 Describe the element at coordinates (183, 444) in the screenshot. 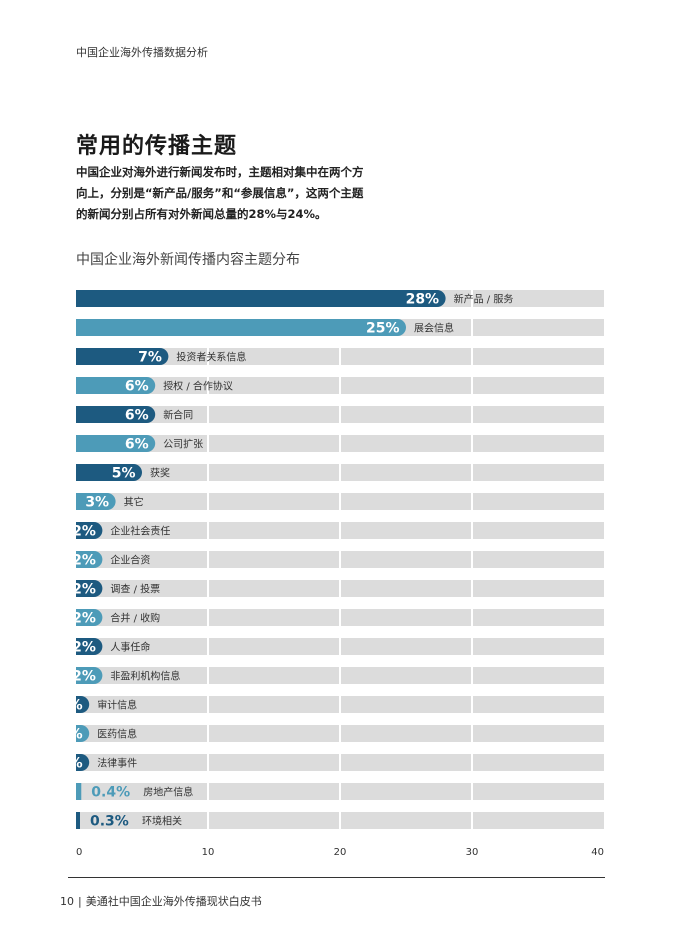

I see `category-label: 公司扩张` at that location.